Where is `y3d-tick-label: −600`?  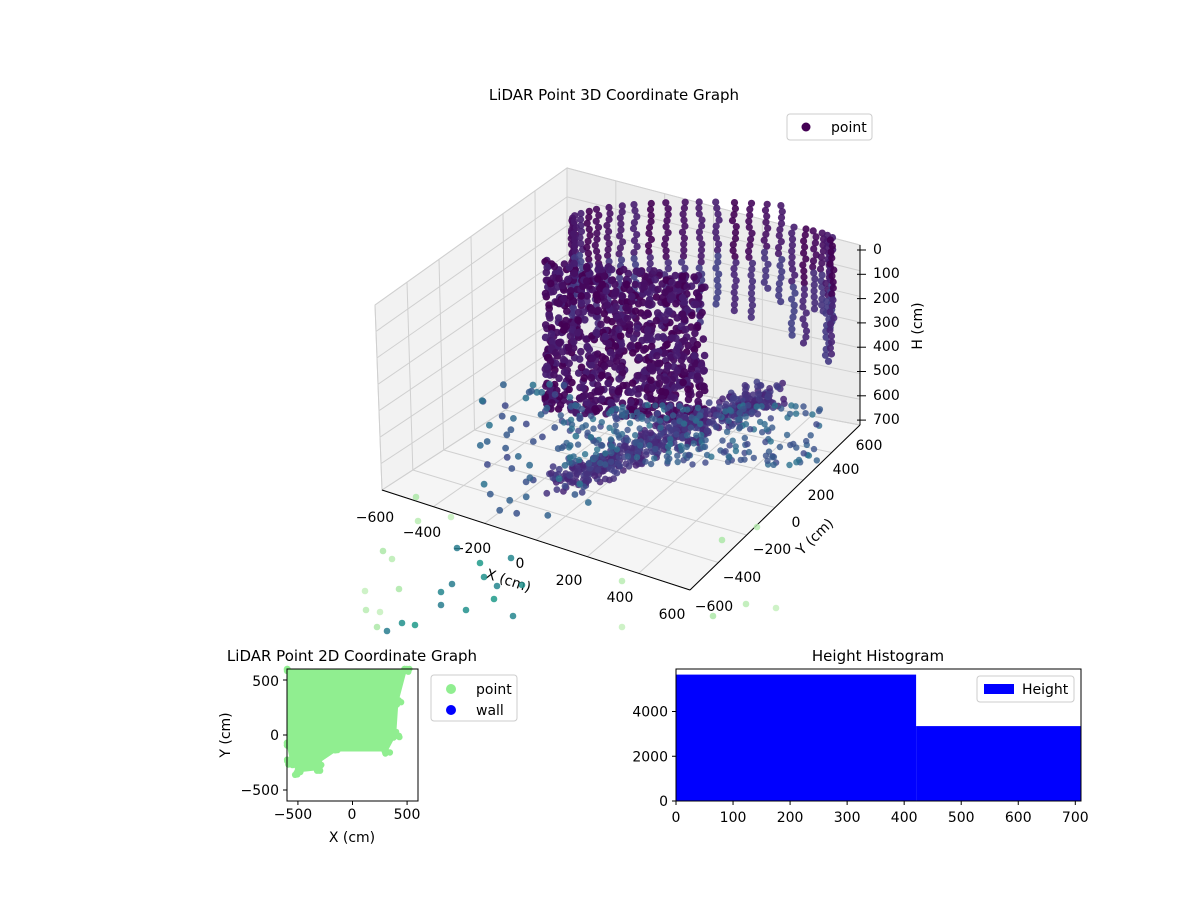
y3d-tick-label: −600 is located at coordinates (714, 607).